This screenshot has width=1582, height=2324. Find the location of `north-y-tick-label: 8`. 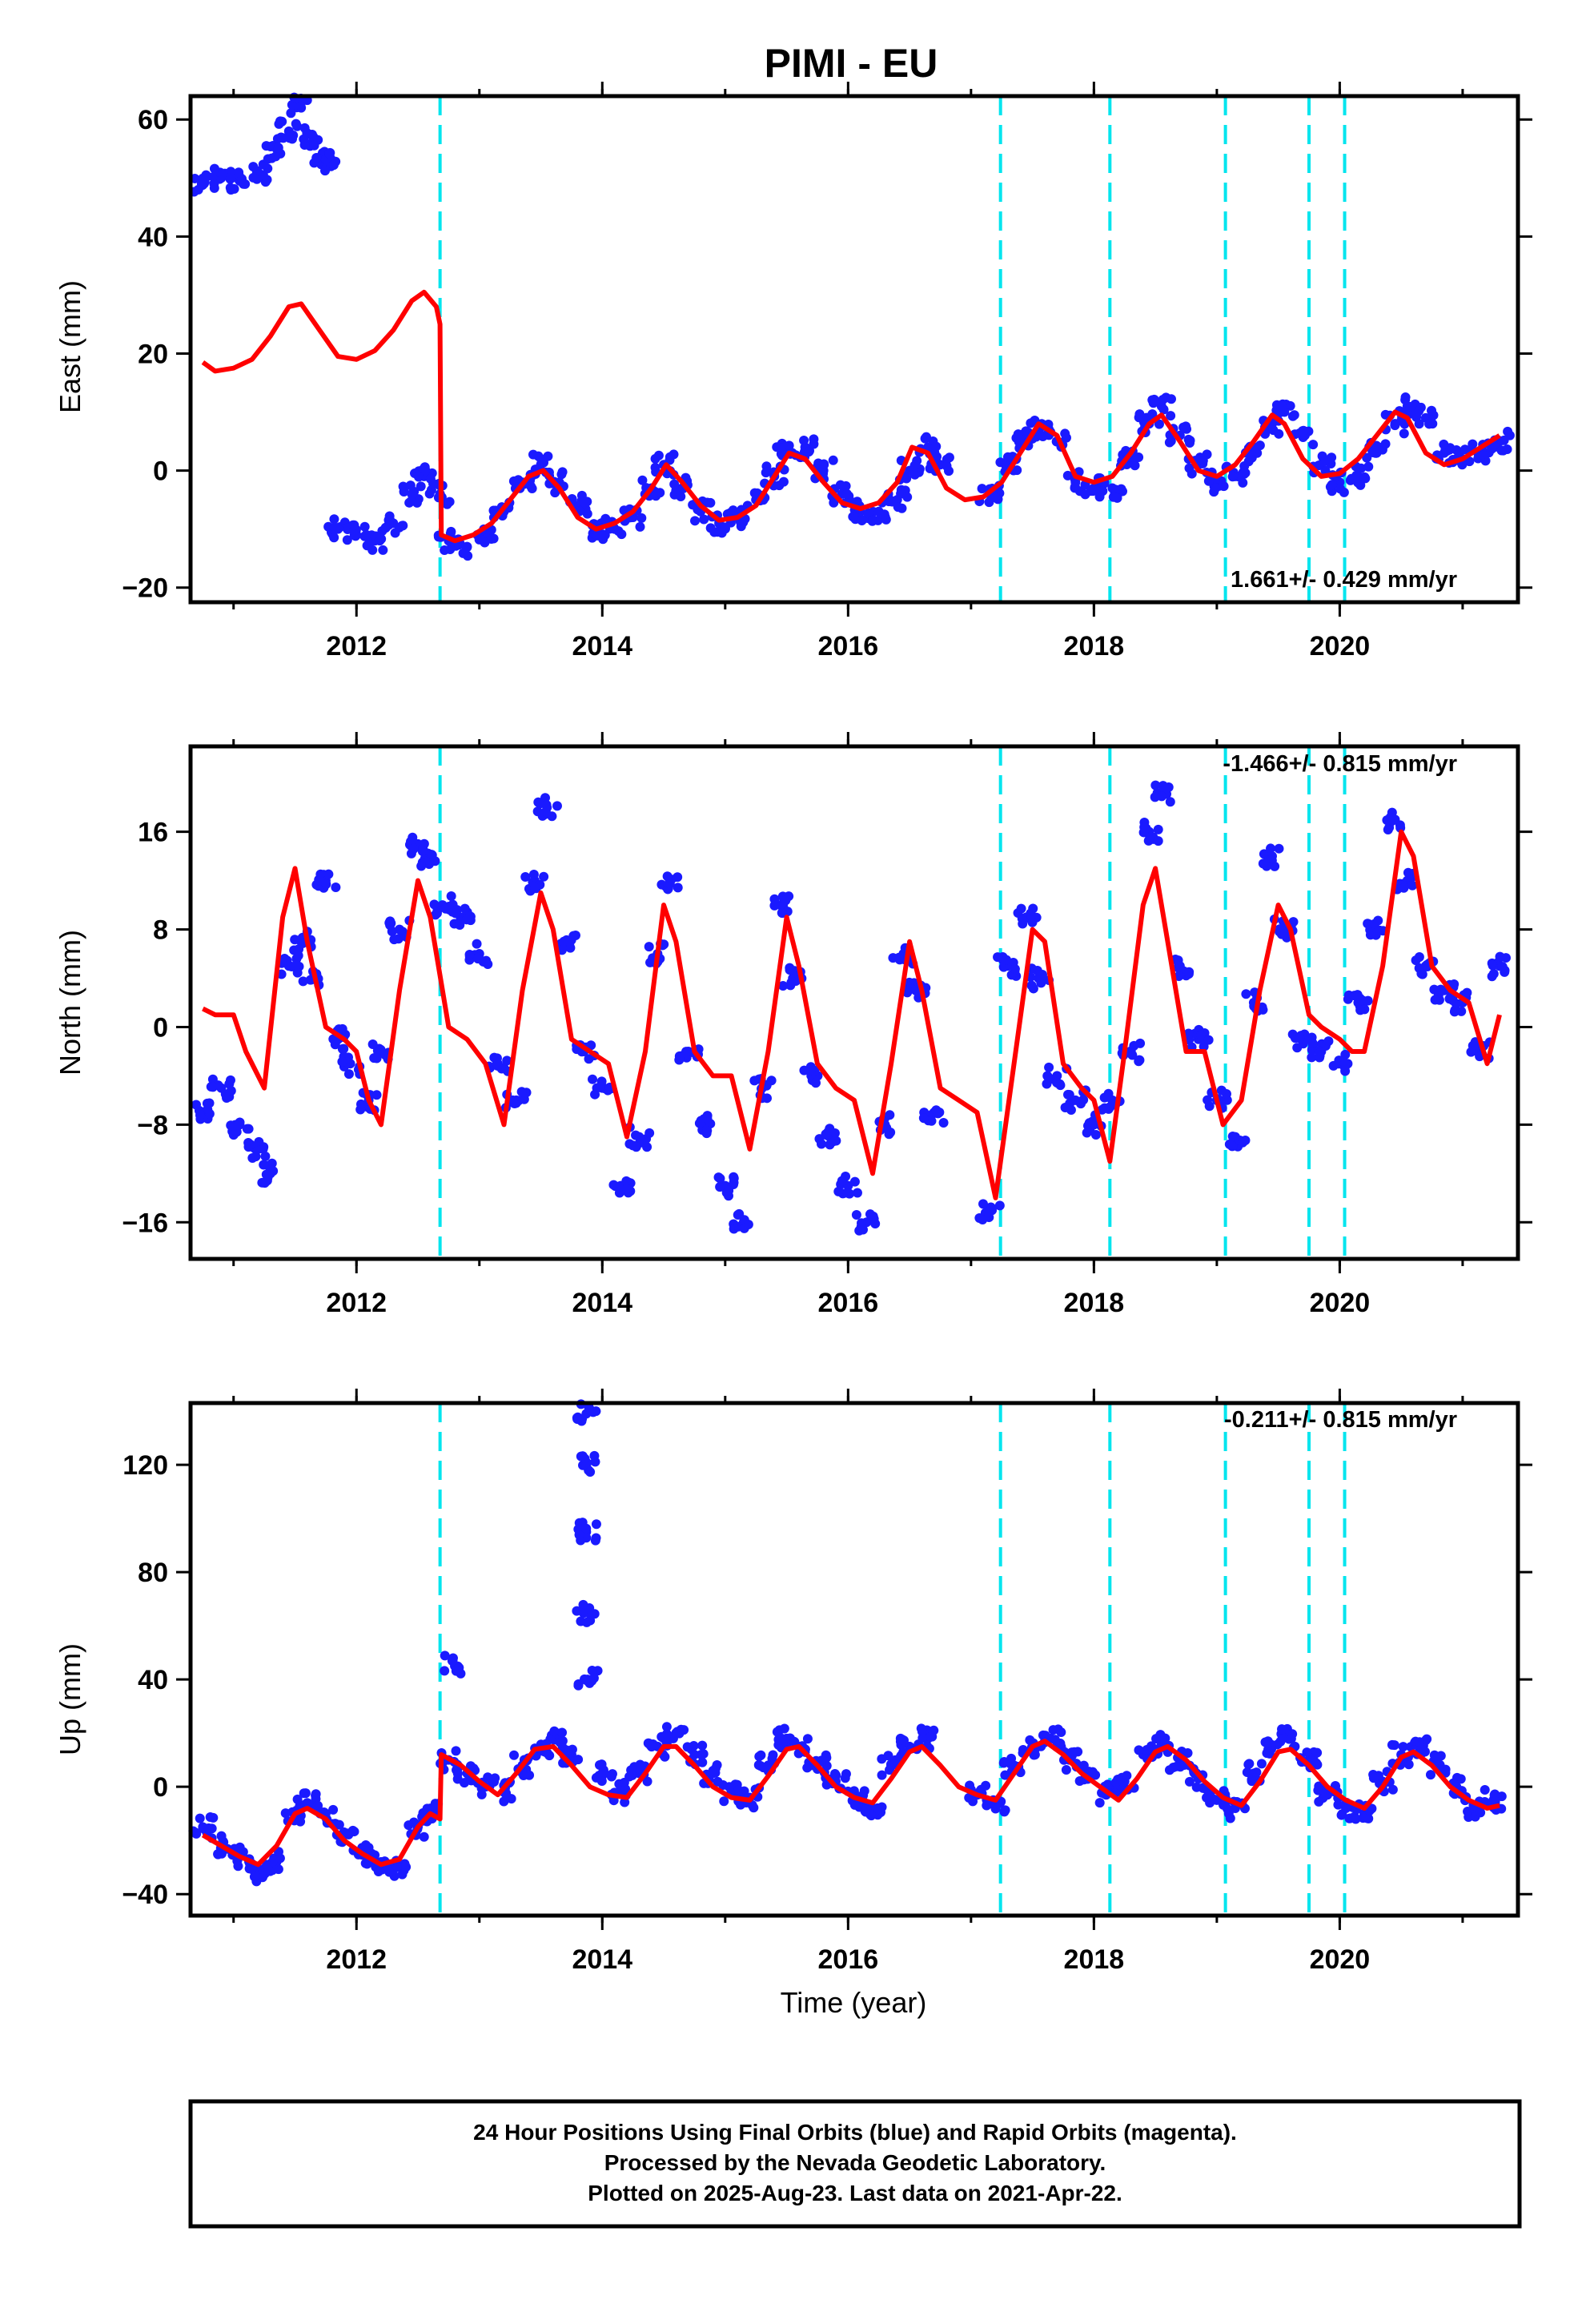

north-y-tick-label: 8 is located at coordinates (161, 931).